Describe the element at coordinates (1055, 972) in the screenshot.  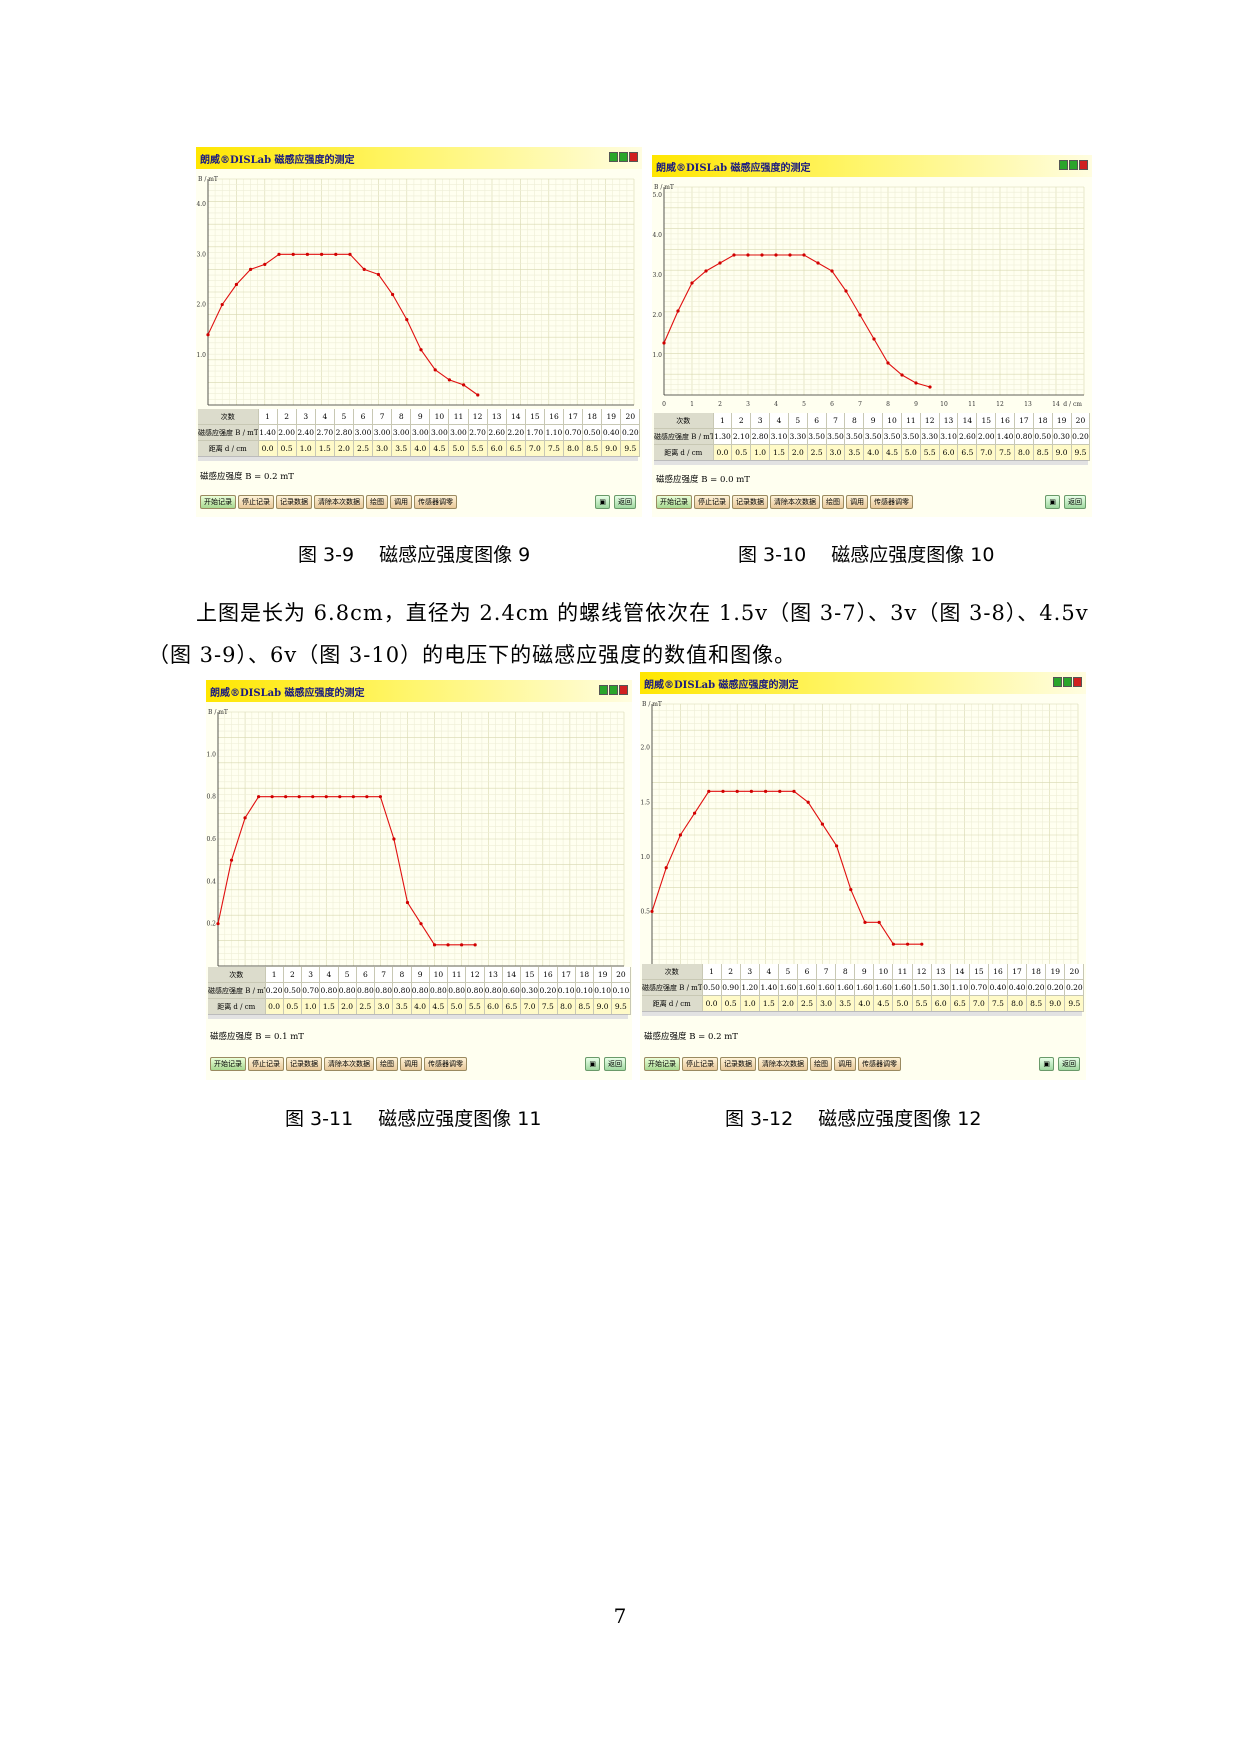
I see `table-cell: 19` at that location.